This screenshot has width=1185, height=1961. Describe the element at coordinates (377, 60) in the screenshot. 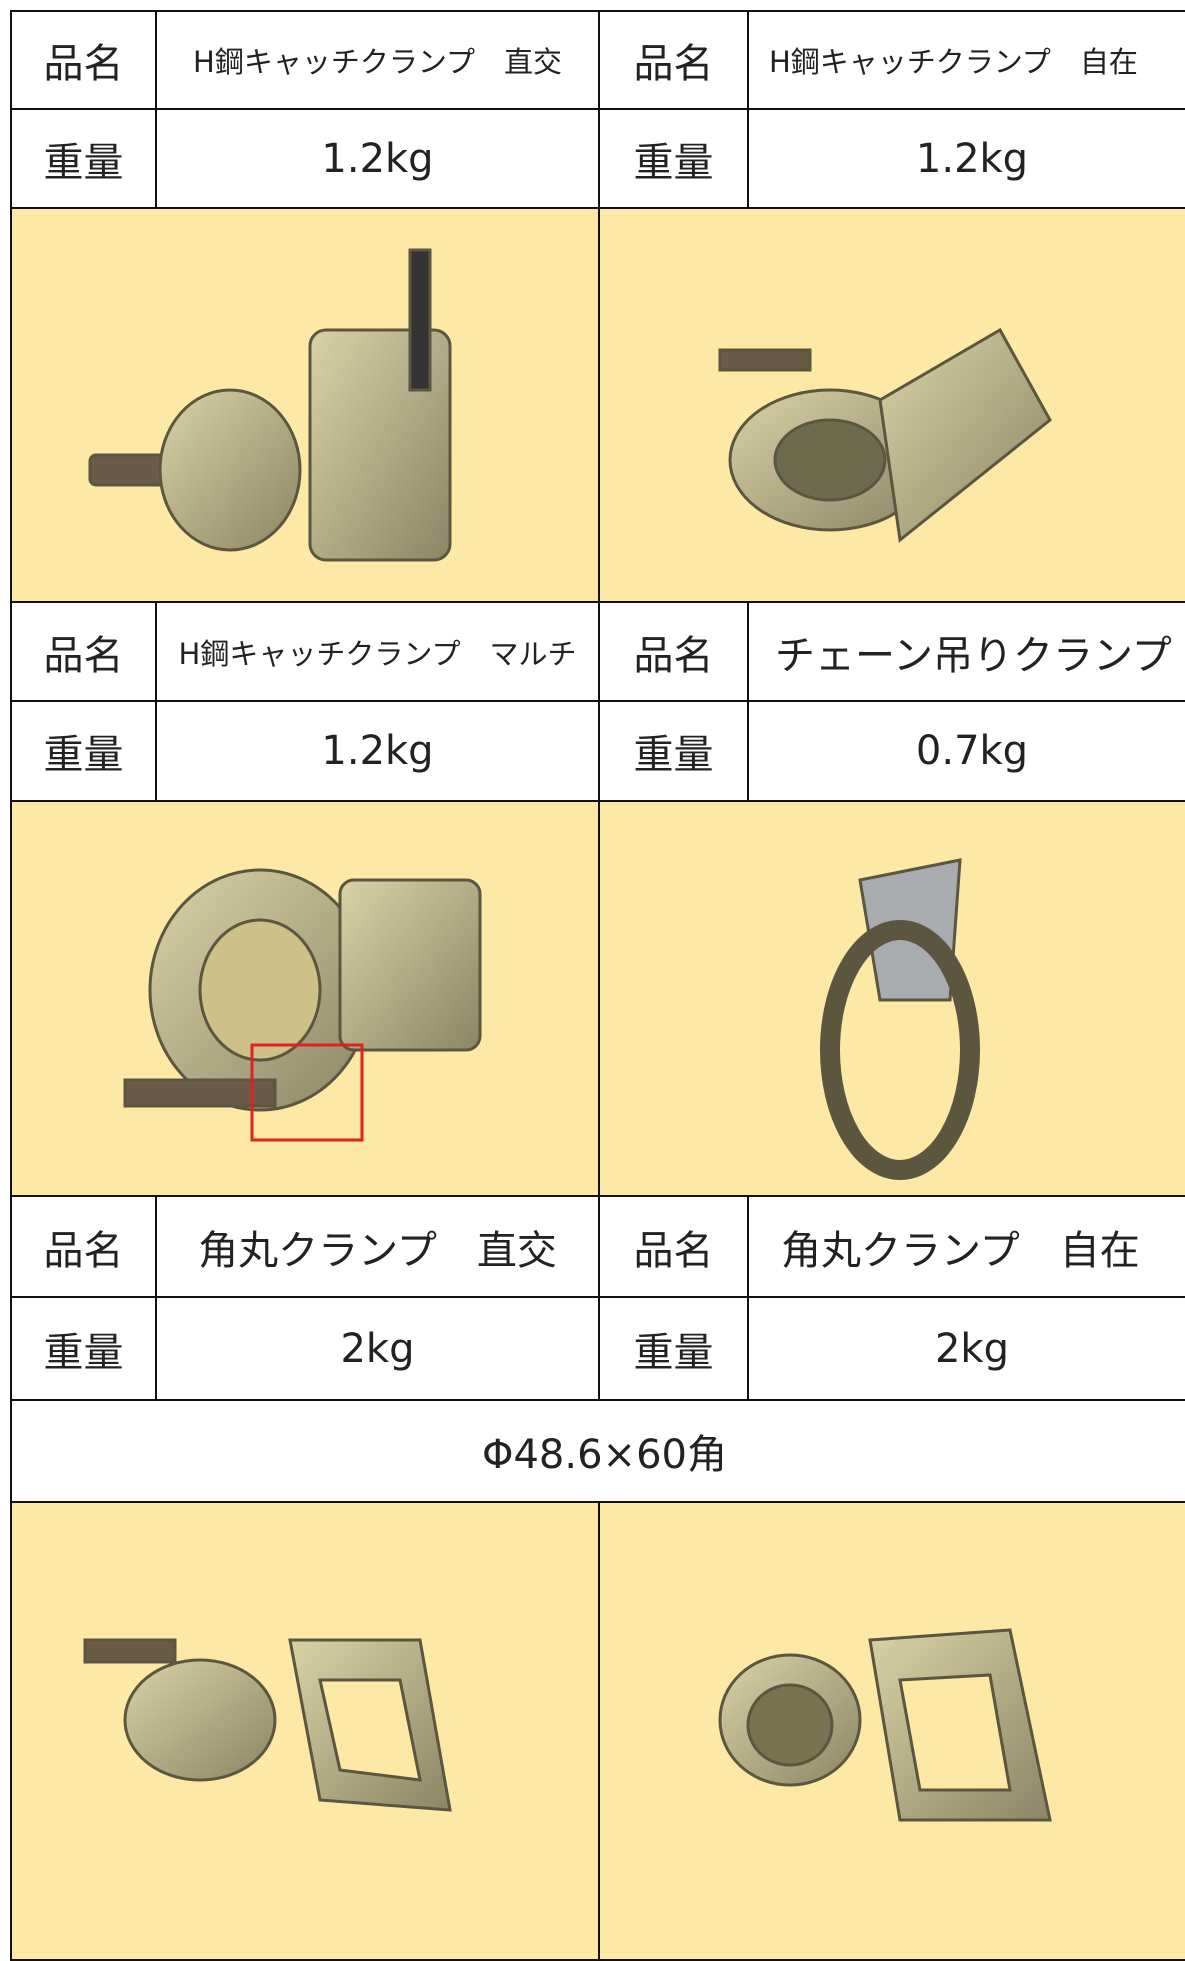

I see `product-name: H鋼キャッチクランプ 直交` at that location.